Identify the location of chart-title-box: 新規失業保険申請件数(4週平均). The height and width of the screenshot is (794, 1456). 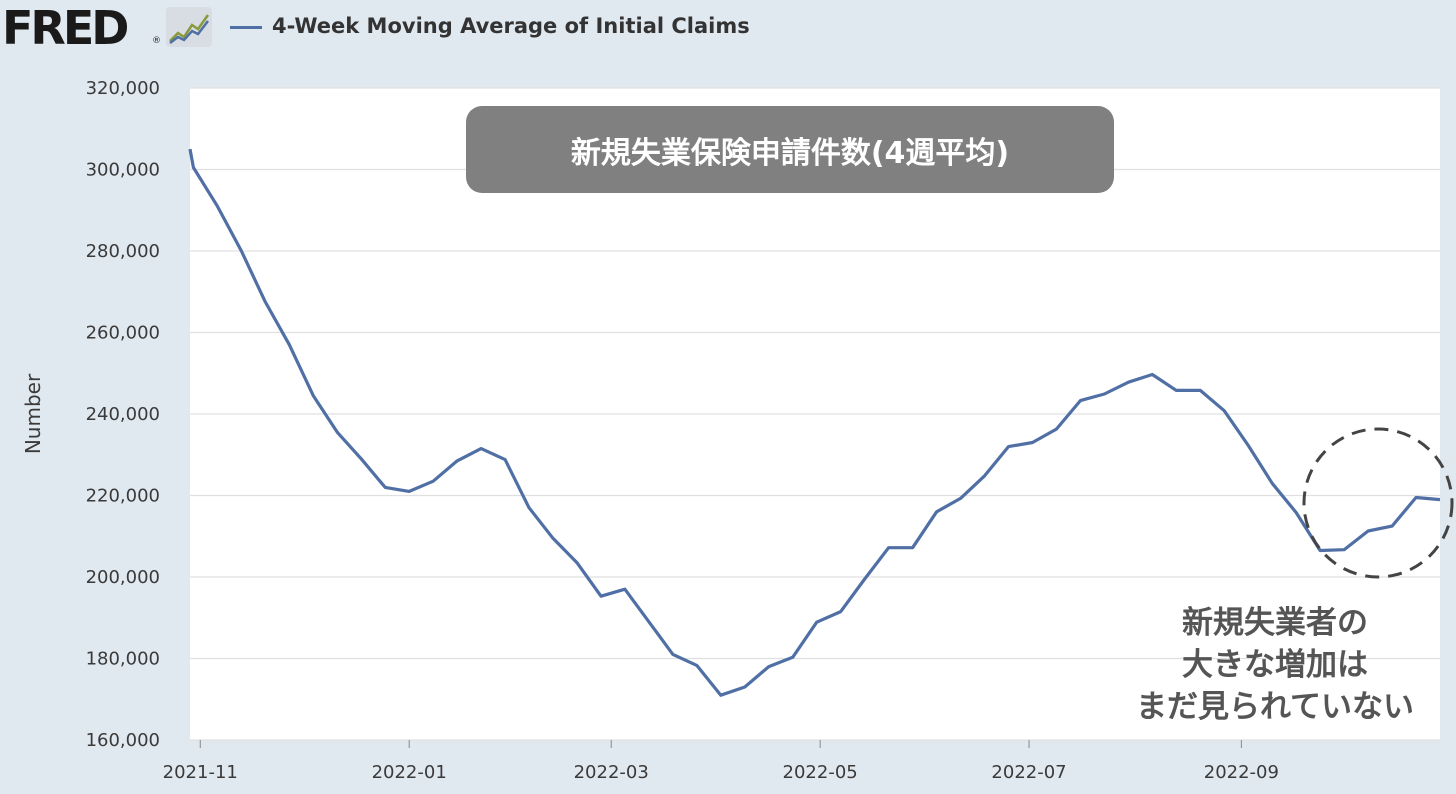
(790, 149).